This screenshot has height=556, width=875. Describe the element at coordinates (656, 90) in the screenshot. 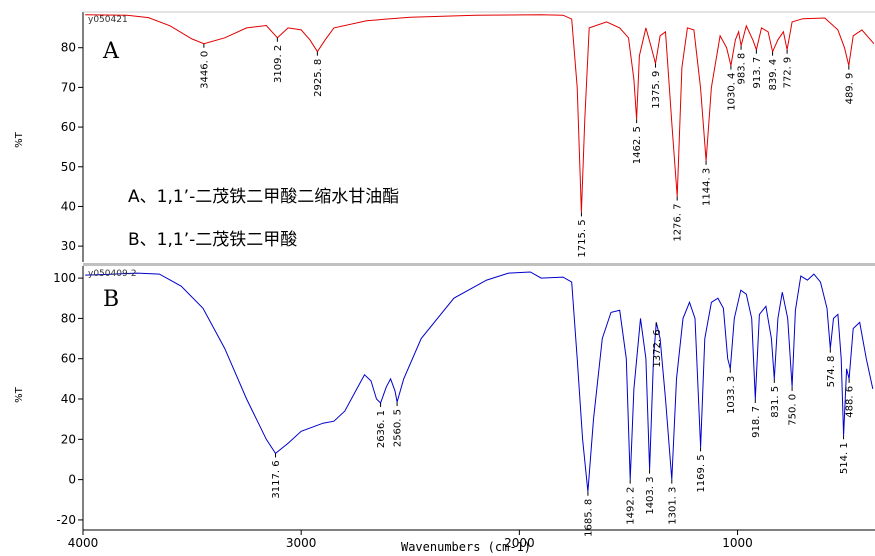

I see `peak-label: 1375. 9` at that location.